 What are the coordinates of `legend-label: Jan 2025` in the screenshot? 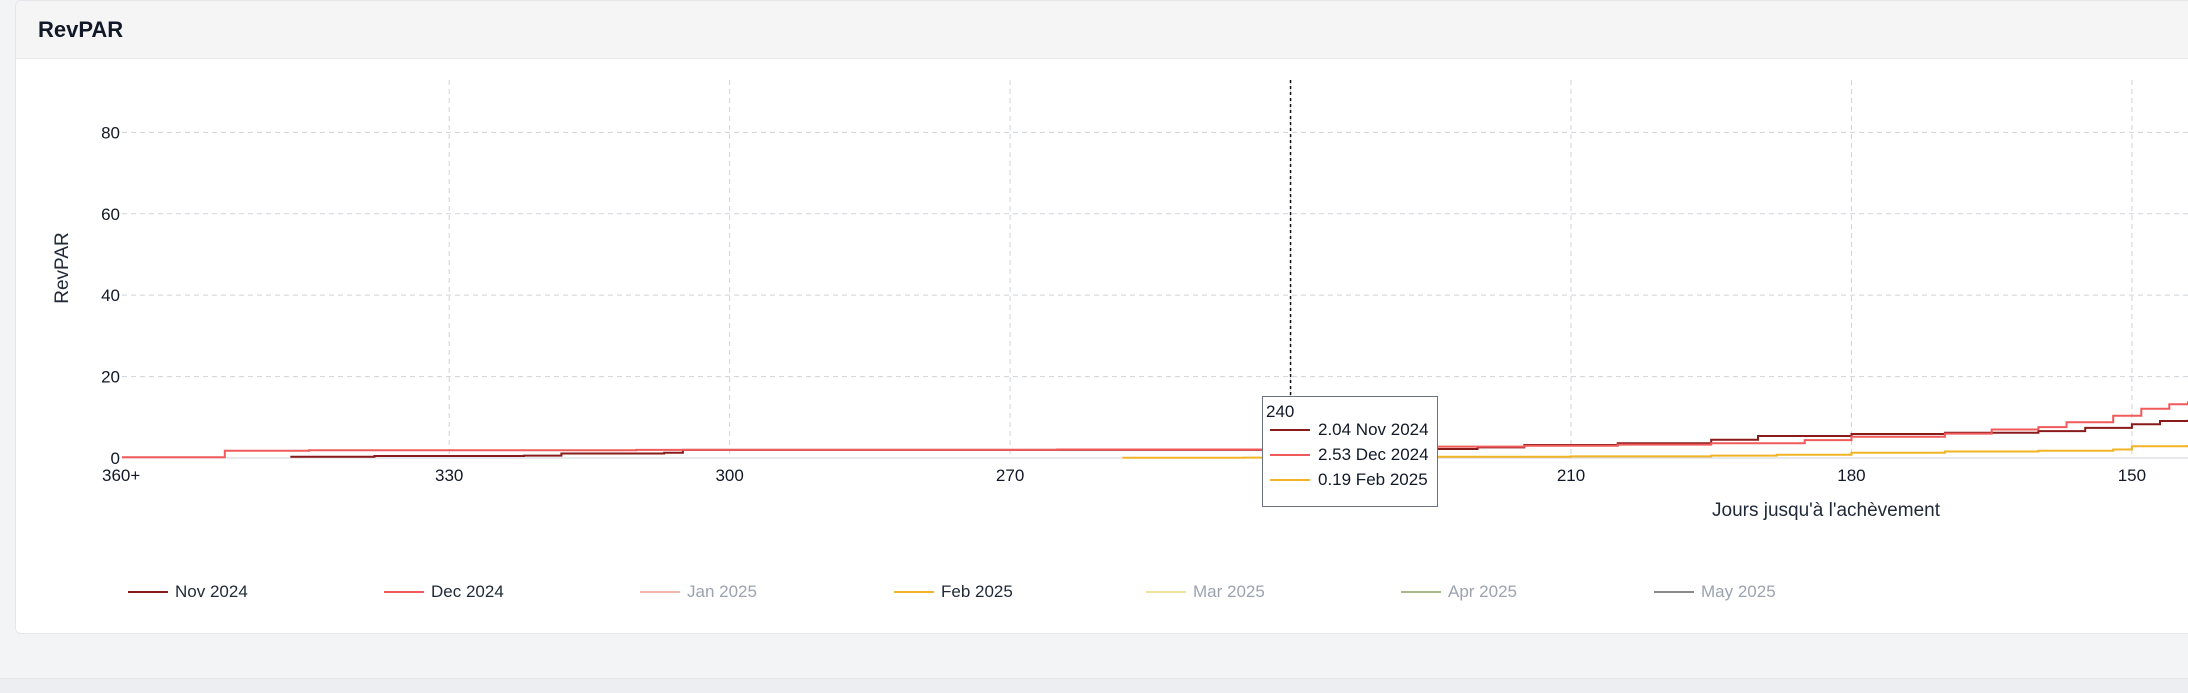 It's located at (722, 591).